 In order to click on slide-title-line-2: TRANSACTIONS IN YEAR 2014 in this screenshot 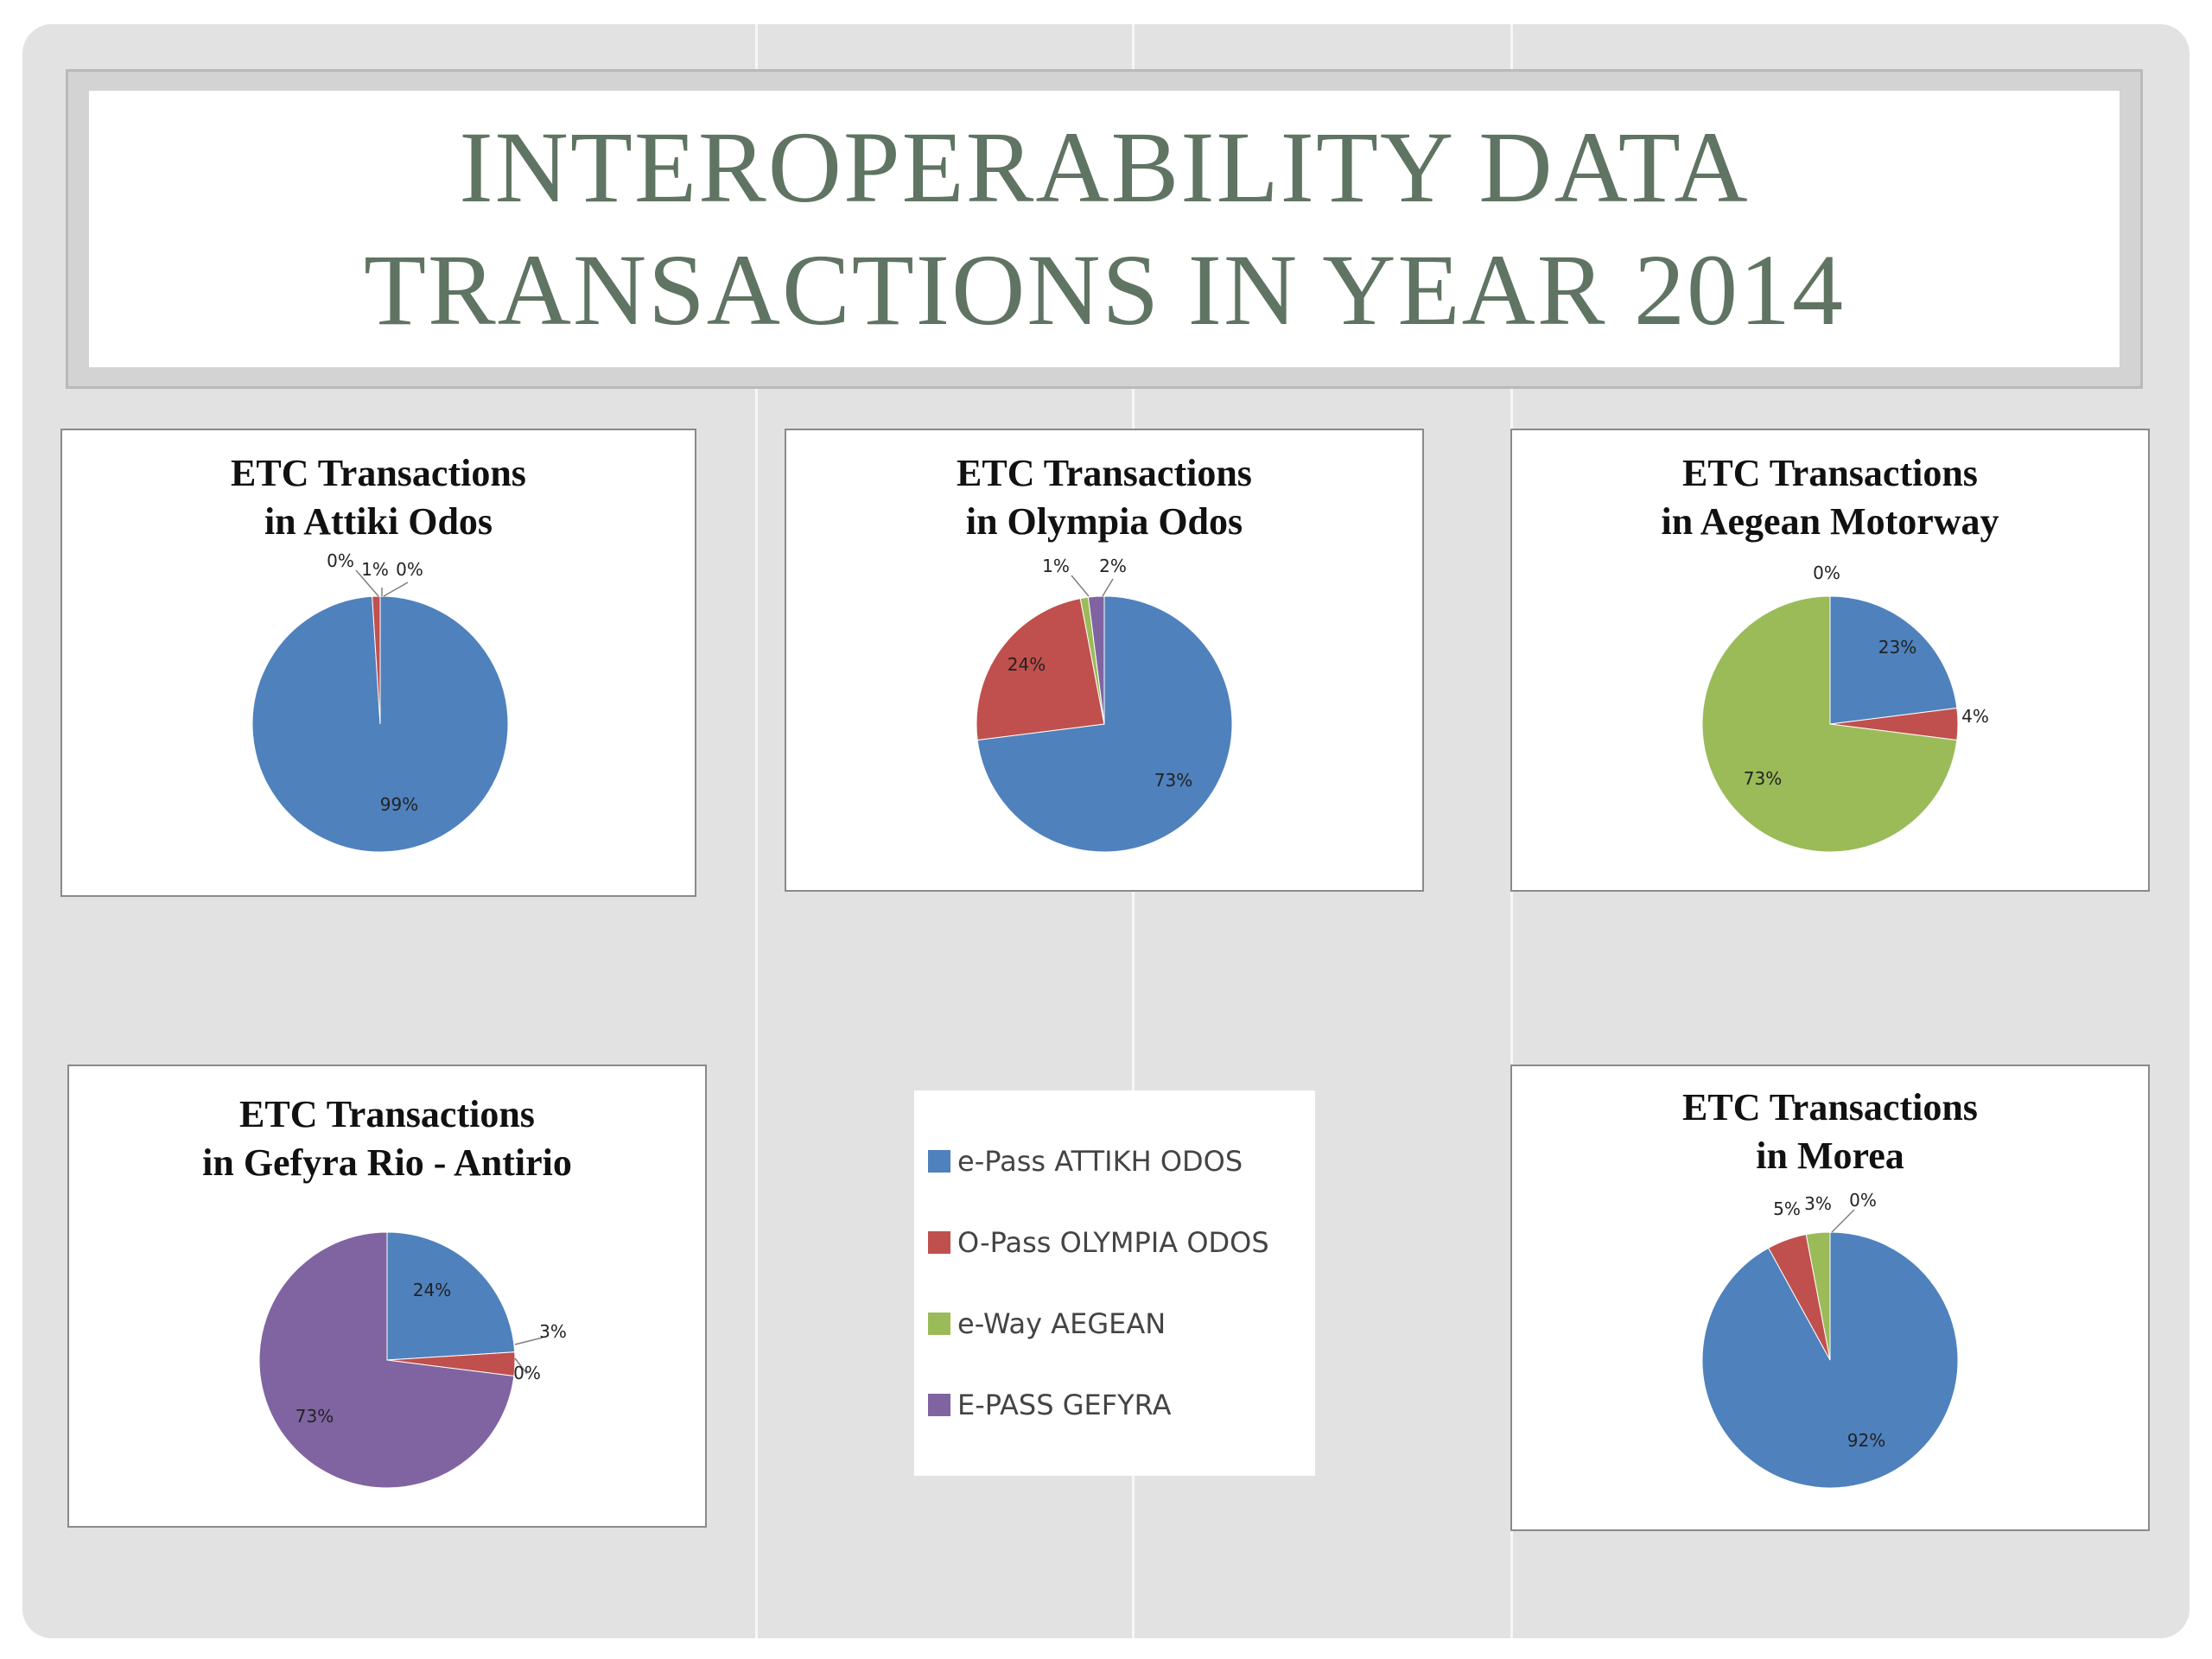, I will do `click(1104, 289)`.